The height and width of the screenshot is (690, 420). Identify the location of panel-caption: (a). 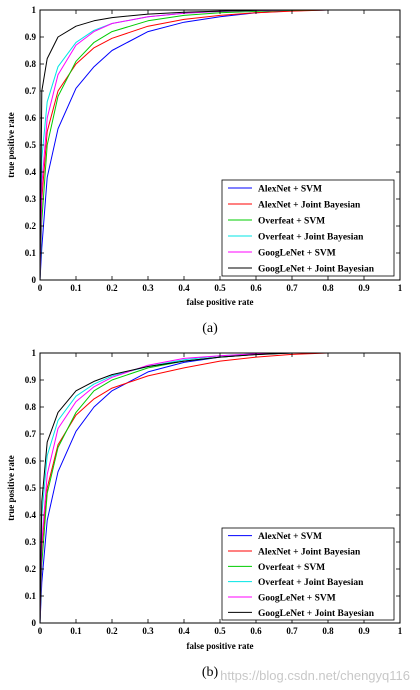
(210, 328).